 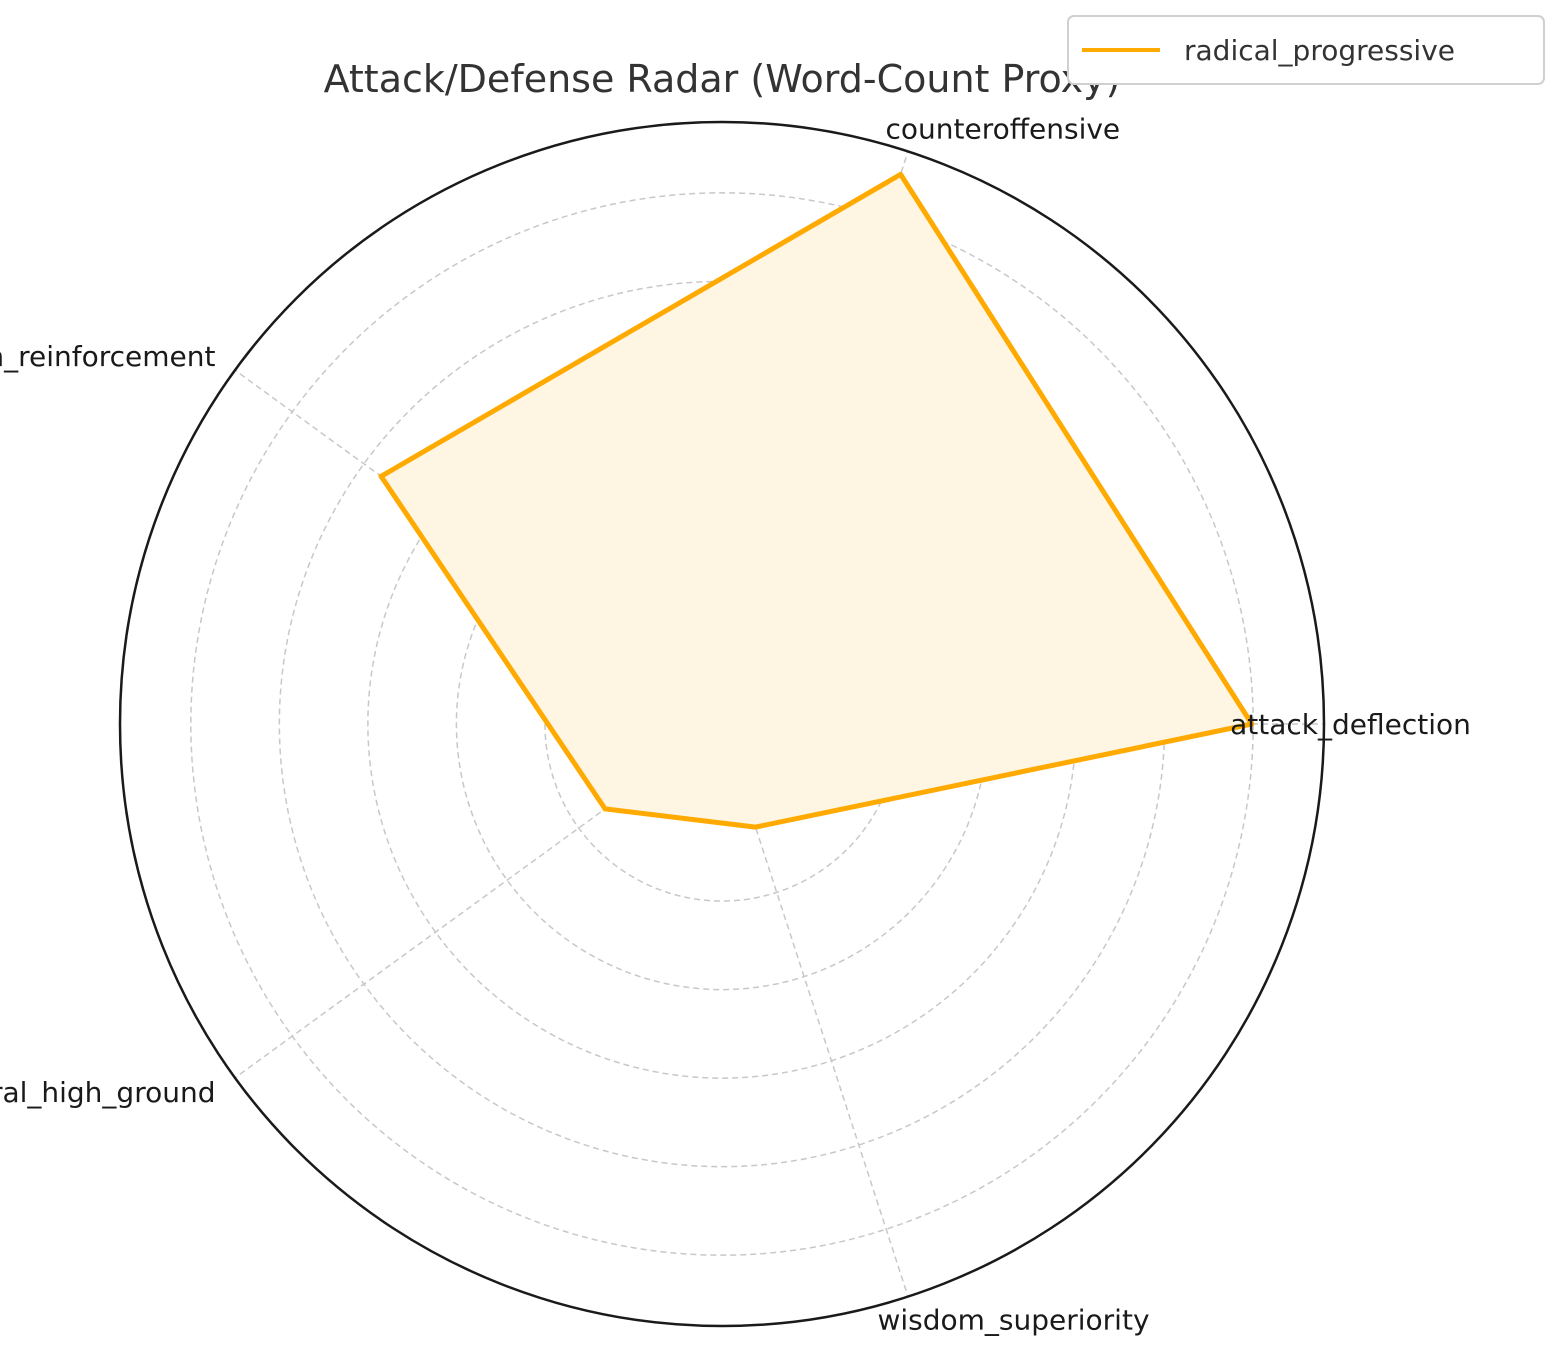 What do you see at coordinates (381, 476) in the screenshot?
I see `data-point-position_reinforcement` at bounding box center [381, 476].